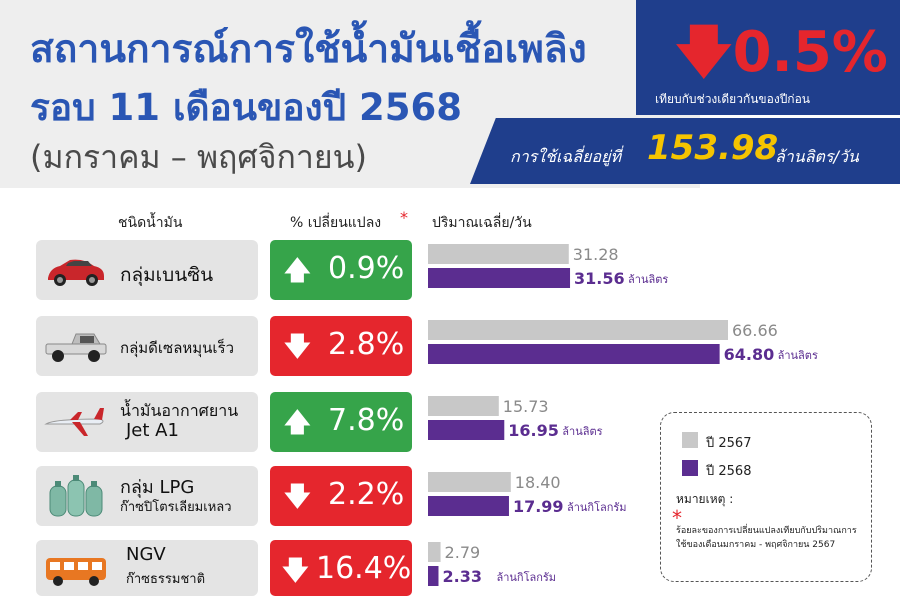 The width and height of the screenshot is (900, 600). Describe the element at coordinates (461, 576) in the screenshot. I see `bar-value-label: 2.33` at that location.